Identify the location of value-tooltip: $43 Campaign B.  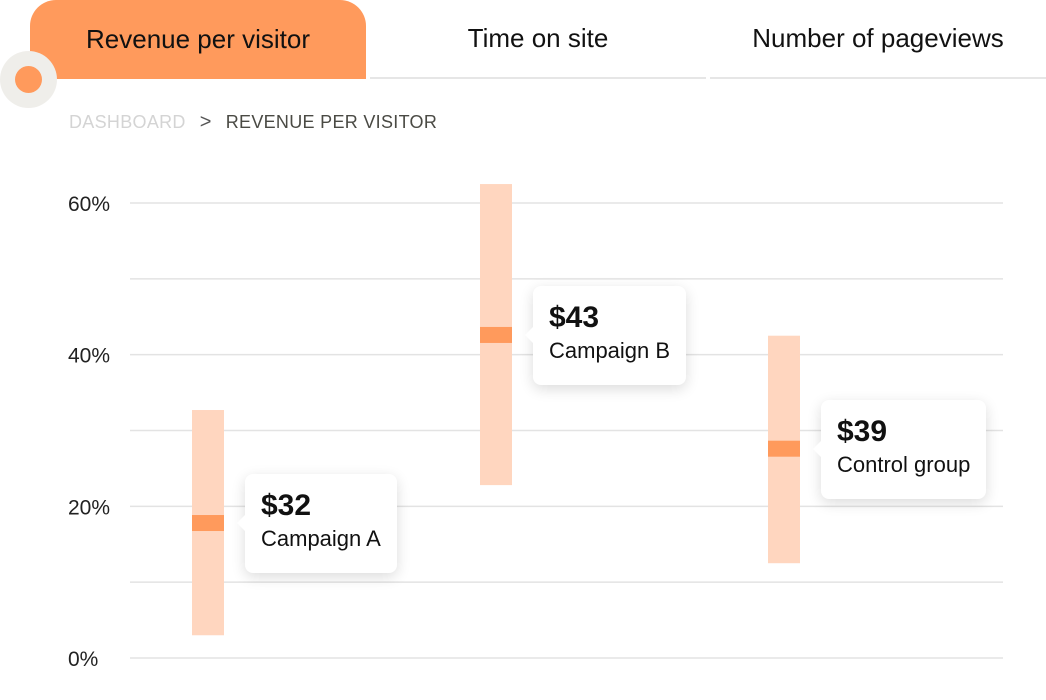
(605, 335).